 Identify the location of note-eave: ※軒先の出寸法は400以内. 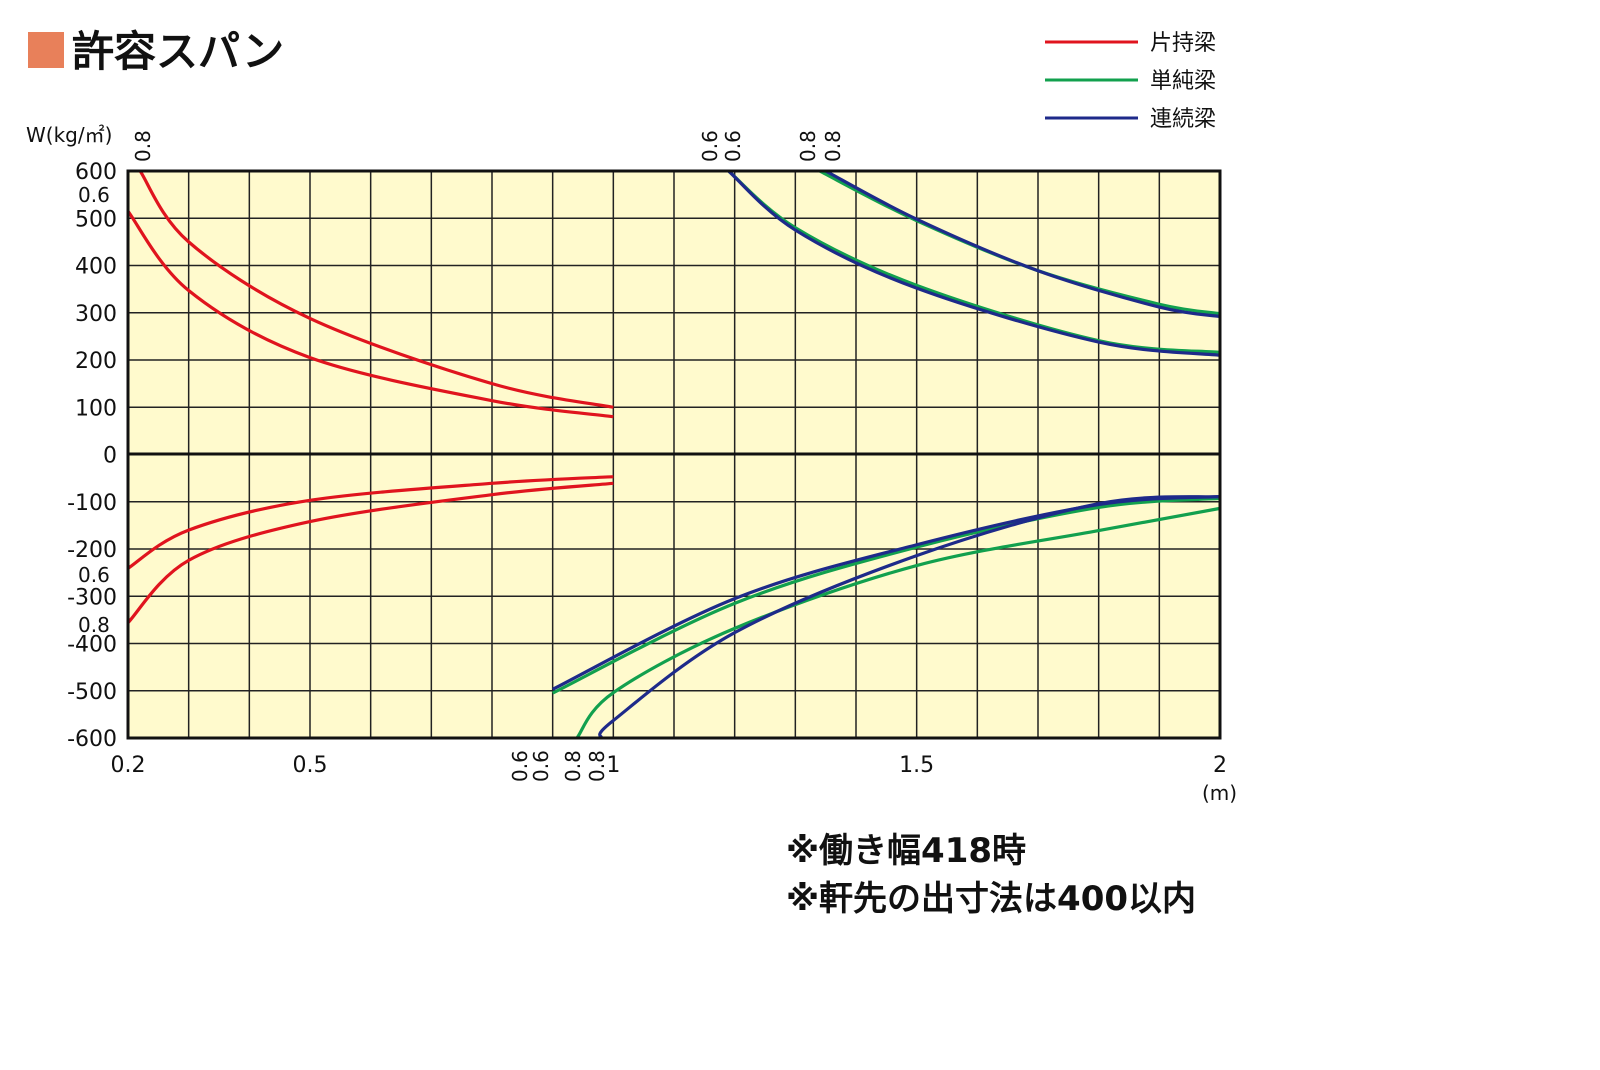
(991, 899).